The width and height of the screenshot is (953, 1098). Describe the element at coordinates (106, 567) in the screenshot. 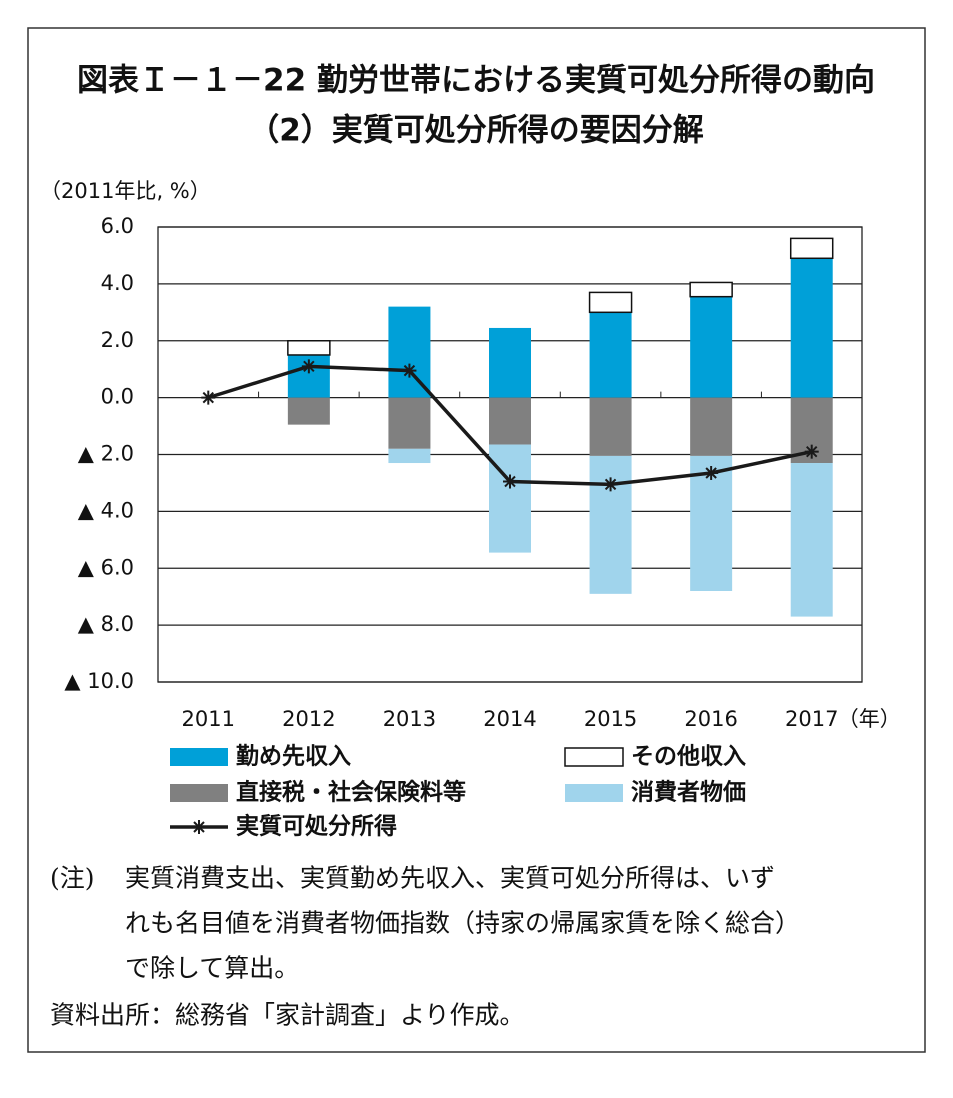

I see `y-tick-label: ▲ 6.0` at that location.